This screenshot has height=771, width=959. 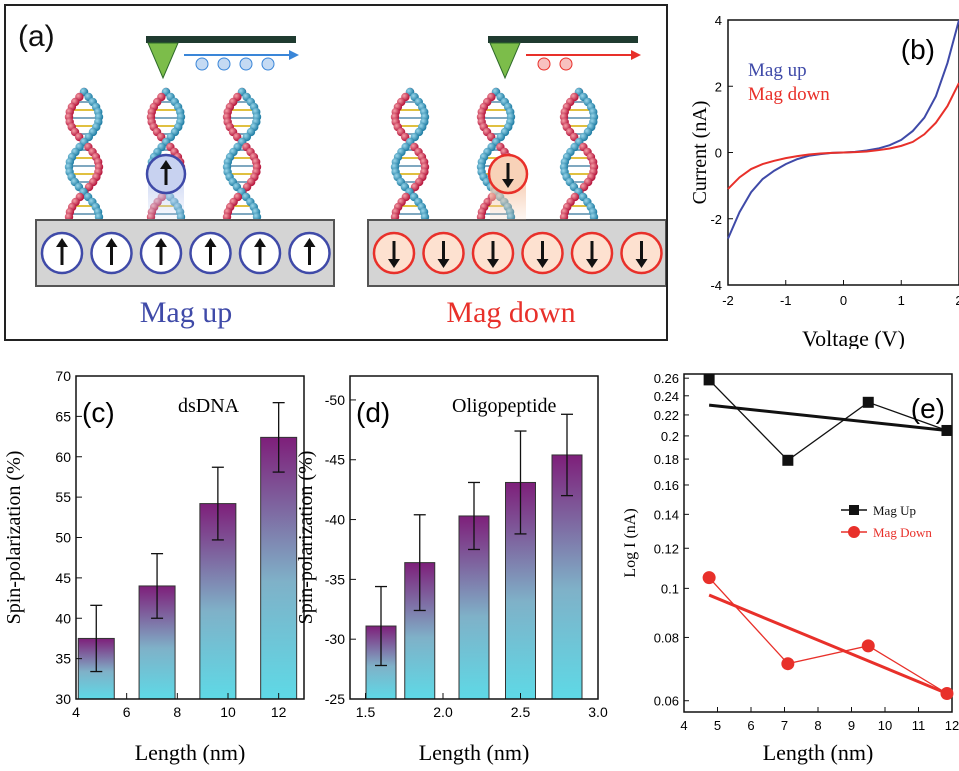 What do you see at coordinates (717, 725) in the screenshot?
I see `x-tick-label: 5` at bounding box center [717, 725].